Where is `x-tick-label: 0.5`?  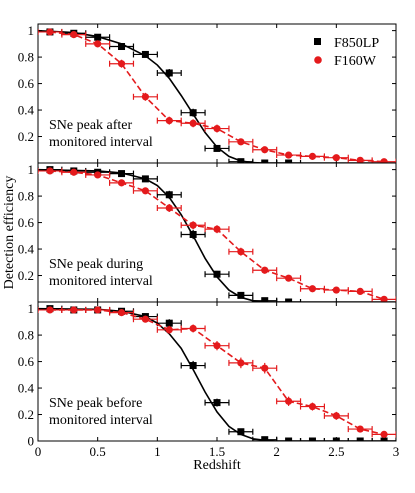
x-tick-label: 0.5 is located at coordinates (98, 451).